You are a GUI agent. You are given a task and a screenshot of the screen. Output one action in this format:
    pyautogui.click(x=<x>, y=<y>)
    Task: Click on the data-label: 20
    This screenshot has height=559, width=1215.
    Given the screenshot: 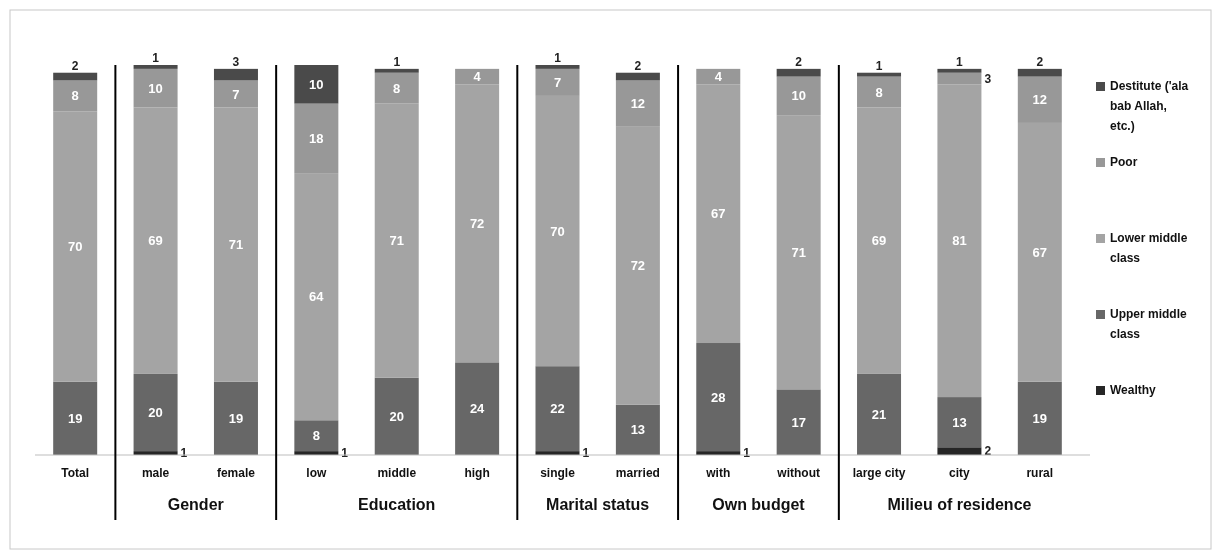 What is the action you would take?
    pyautogui.click(x=155, y=413)
    